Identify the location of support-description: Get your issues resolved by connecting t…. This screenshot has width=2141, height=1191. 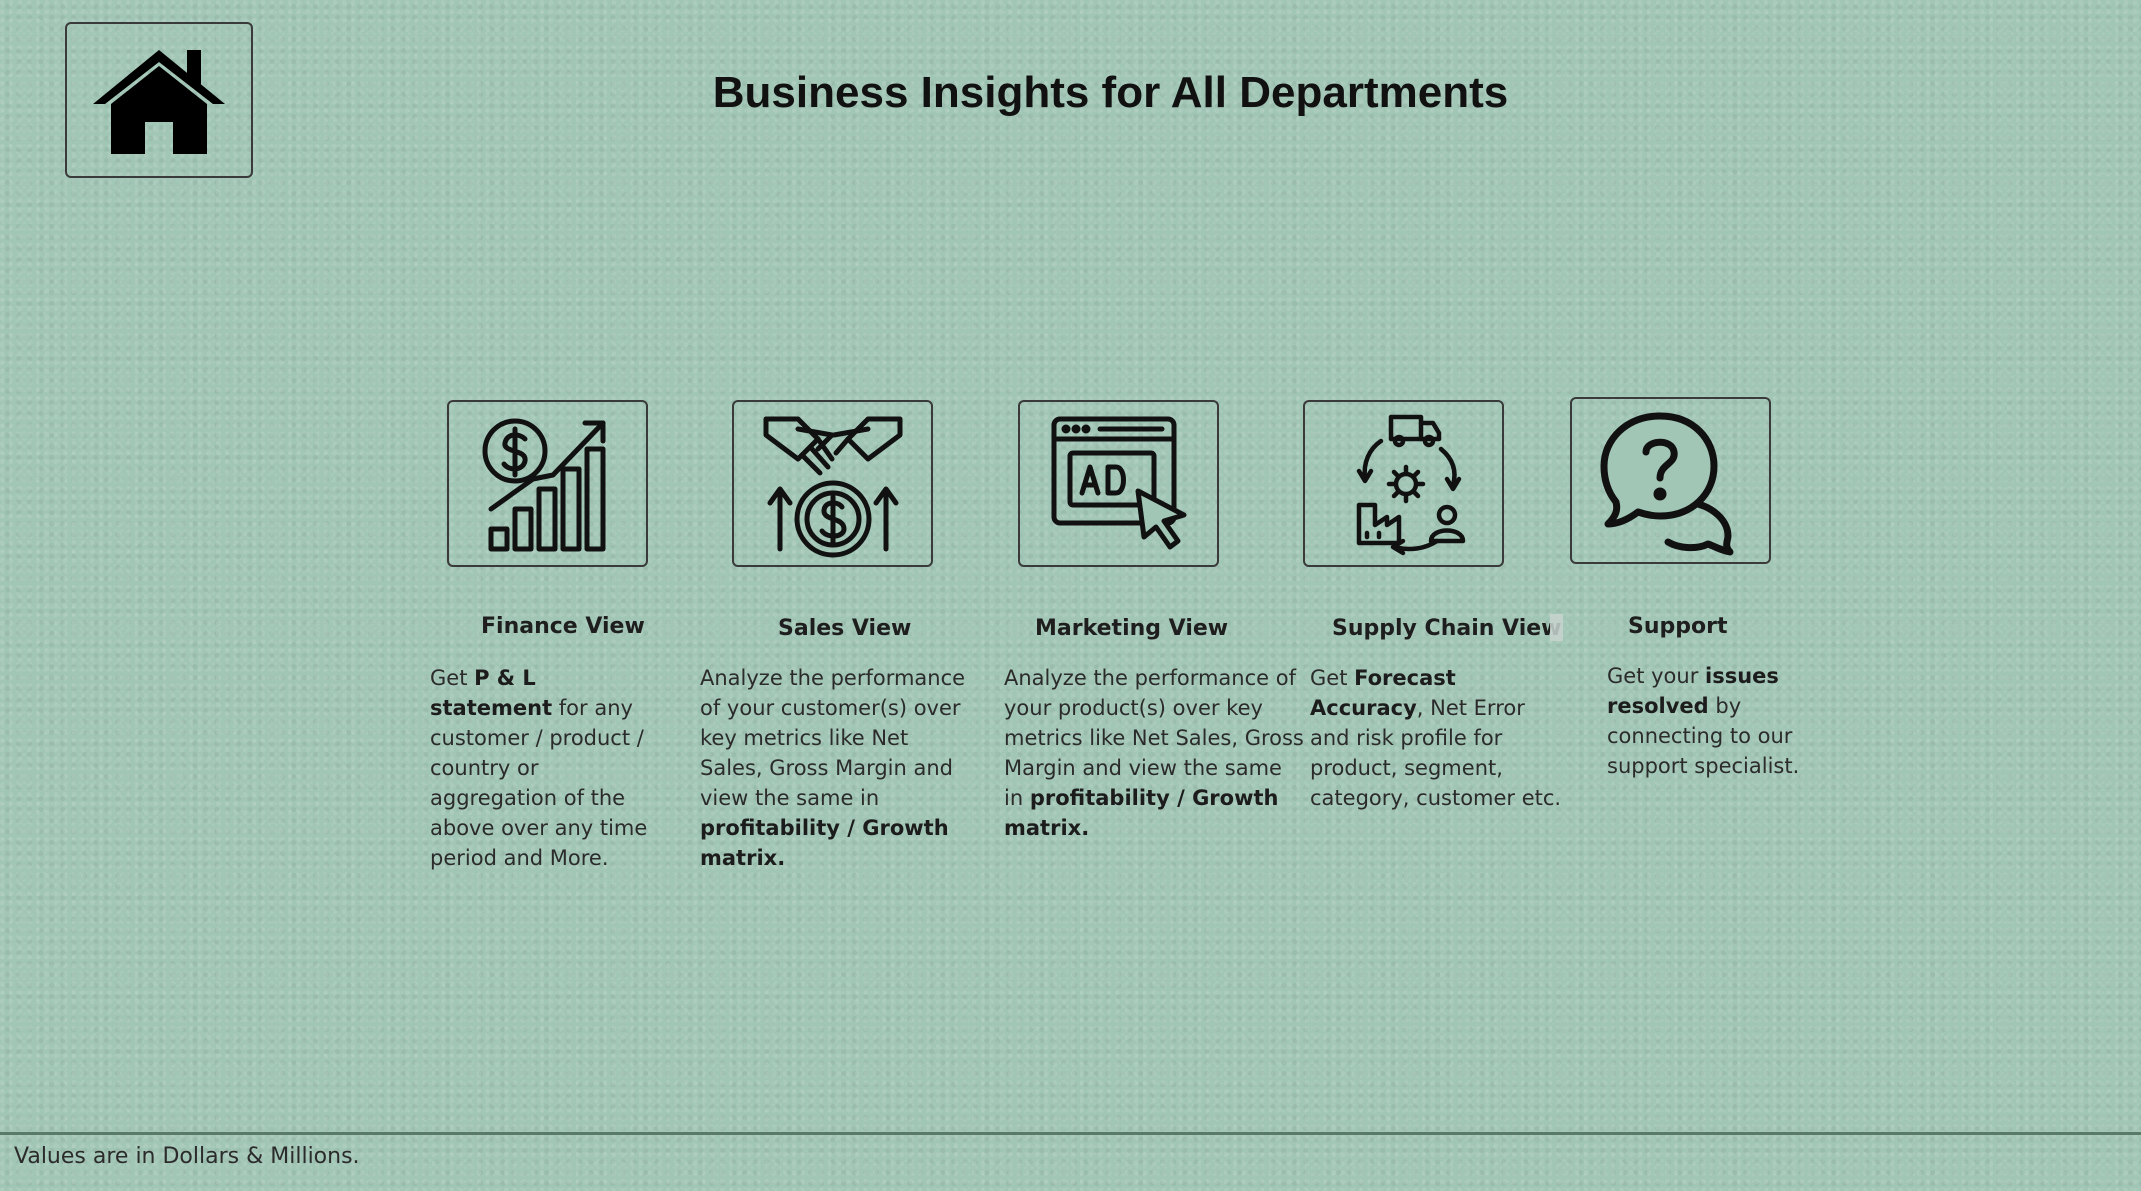
(1703, 721).